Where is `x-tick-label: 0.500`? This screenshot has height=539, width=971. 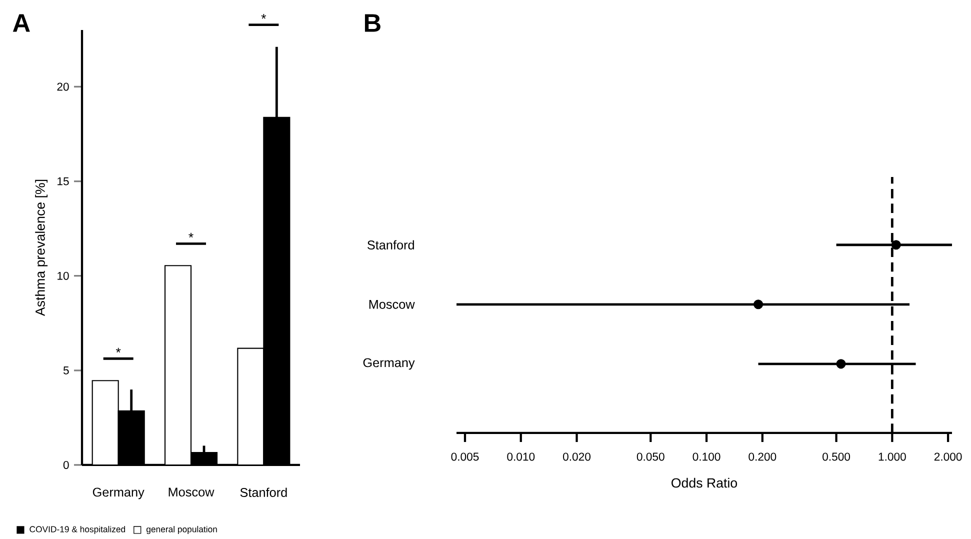 x-tick-label: 0.500 is located at coordinates (836, 456).